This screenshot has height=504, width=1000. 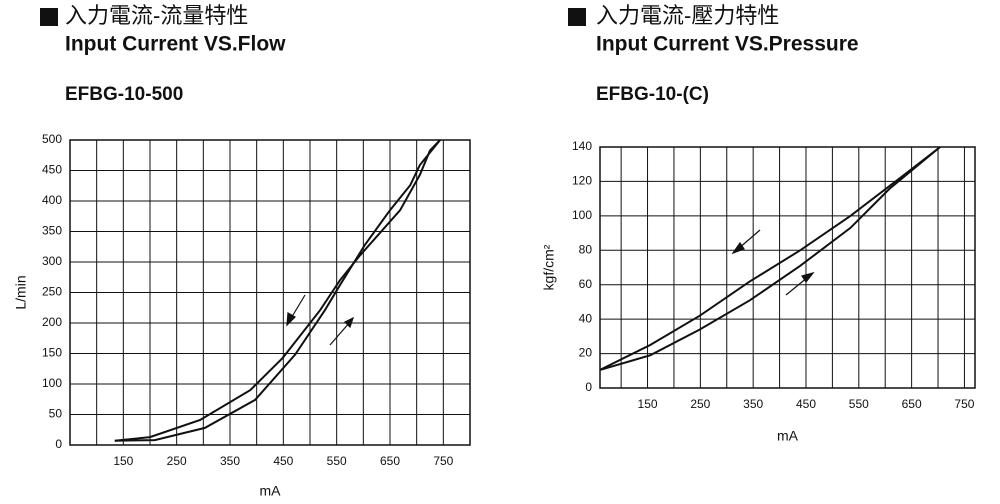 I want to click on heading: 入力電流-壓力特性, so click(x=687, y=15).